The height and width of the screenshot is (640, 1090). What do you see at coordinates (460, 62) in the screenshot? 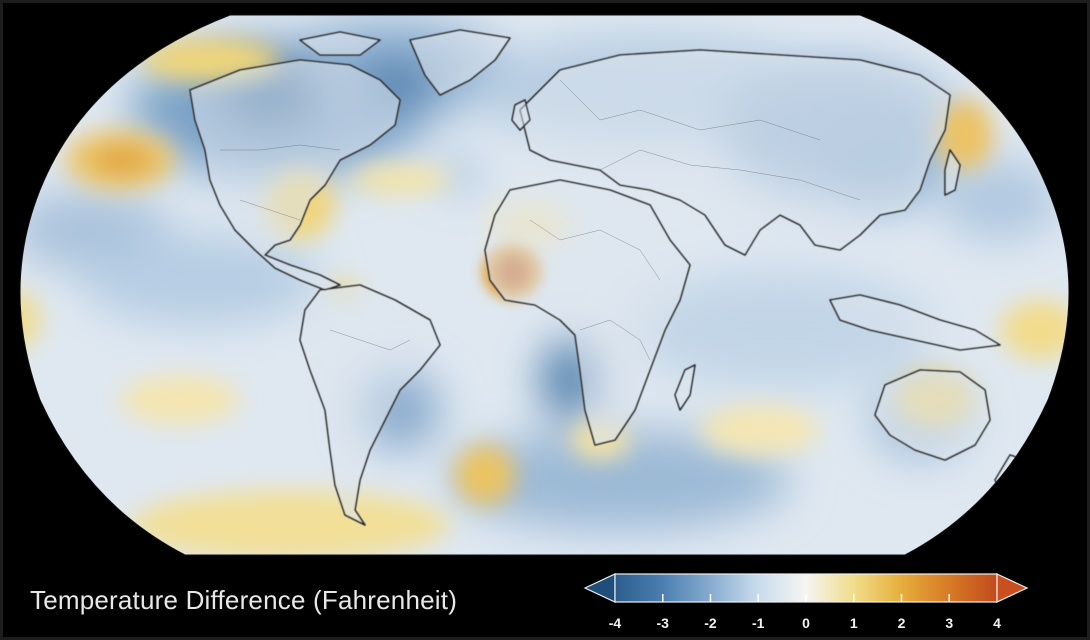
I see `greenland` at bounding box center [460, 62].